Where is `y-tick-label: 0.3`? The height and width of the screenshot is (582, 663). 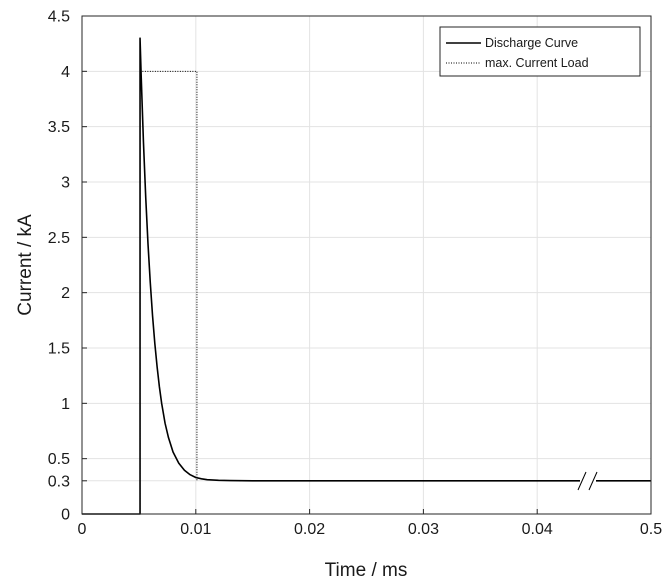 y-tick-label: 0.3 is located at coordinates (59, 481).